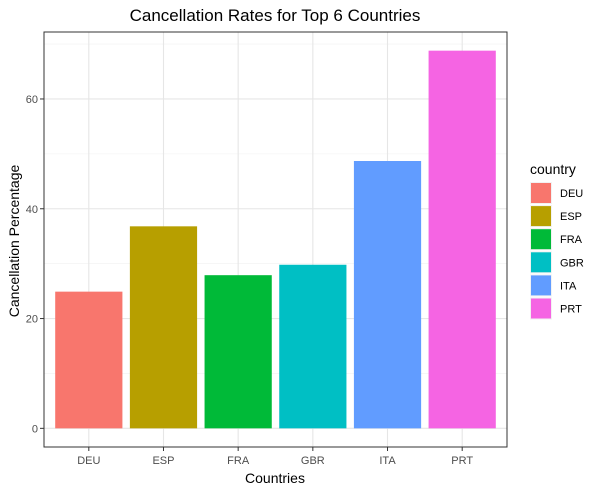 This screenshot has height=497, width=600. What do you see at coordinates (163, 327) in the screenshot?
I see `bar-esp` at bounding box center [163, 327].